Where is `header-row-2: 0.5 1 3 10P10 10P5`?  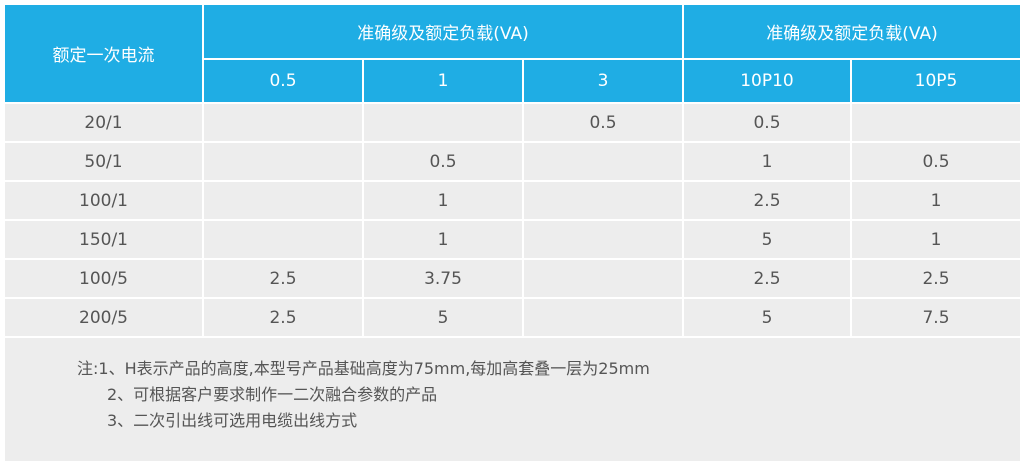 header-row-2: 0.5 1 3 10P10 10P5 is located at coordinates (513, 81).